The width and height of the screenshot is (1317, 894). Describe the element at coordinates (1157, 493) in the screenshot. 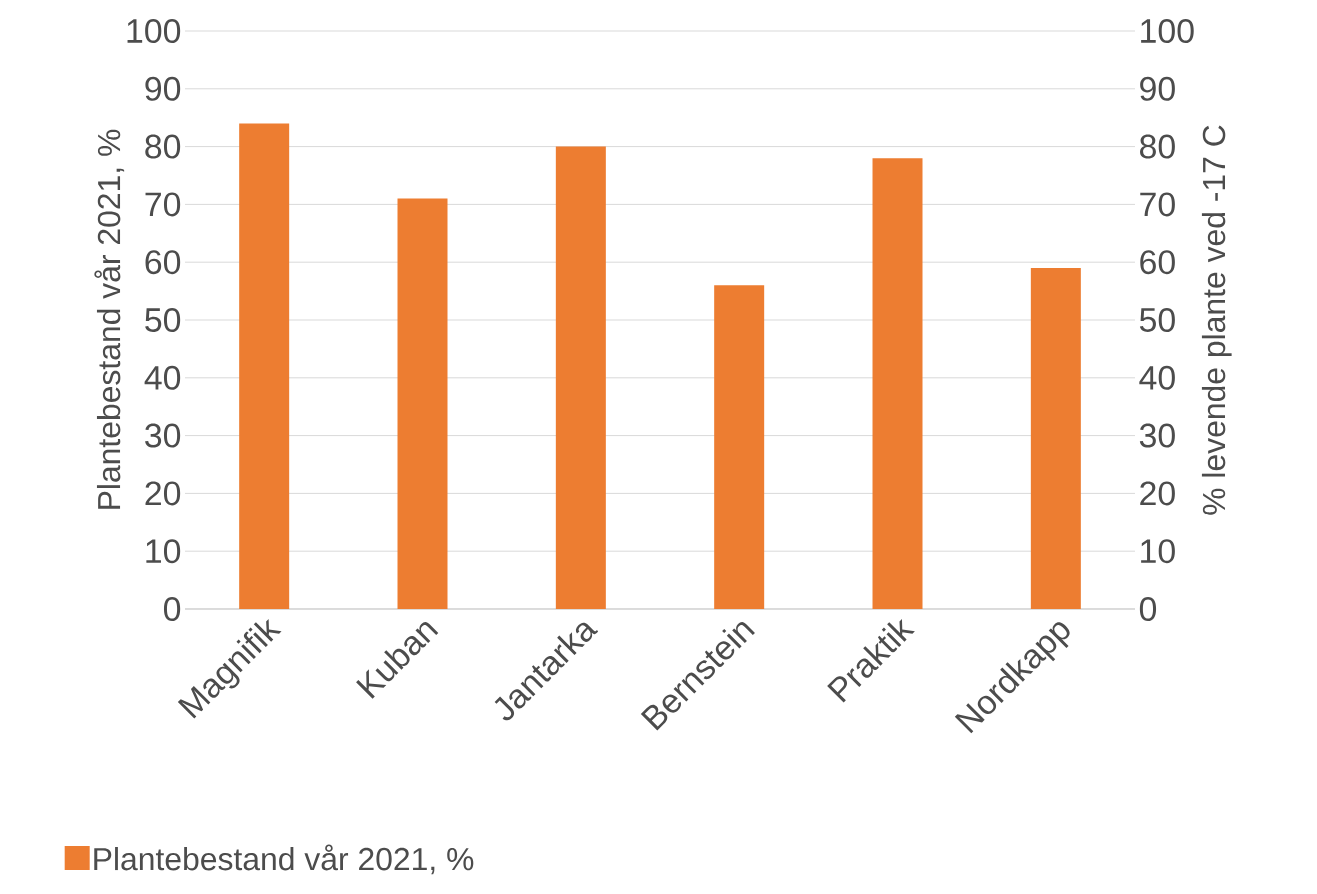

I see `y2-tick-label: 20` at that location.